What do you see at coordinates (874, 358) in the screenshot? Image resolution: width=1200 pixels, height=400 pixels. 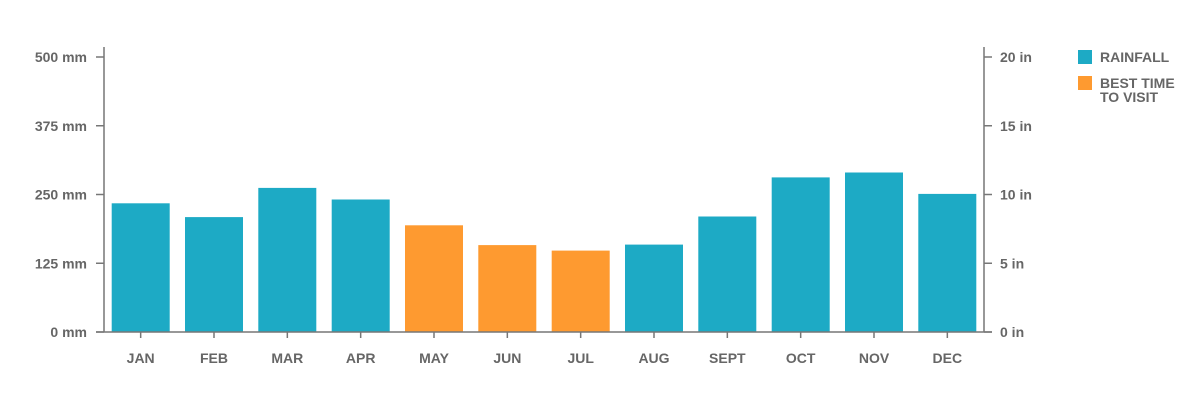 I see `x-tick-label-nov: NOV` at bounding box center [874, 358].